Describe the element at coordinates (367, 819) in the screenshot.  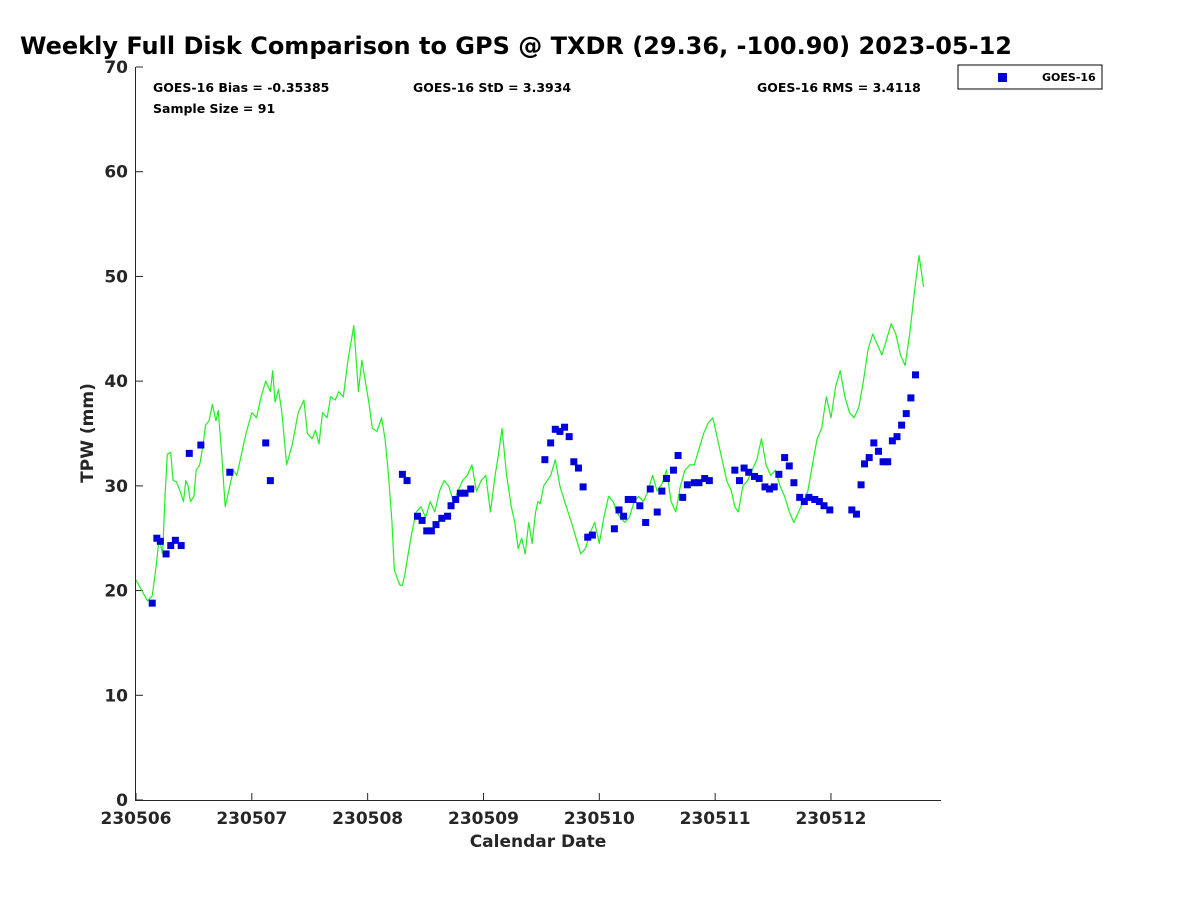
I see `x-tick-label: 230508` at that location.